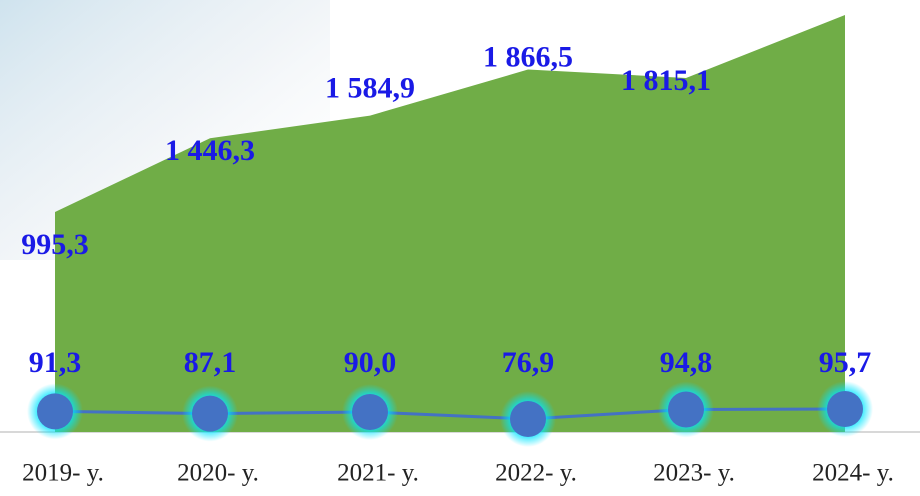 The width and height of the screenshot is (920, 496). I want to click on data-label: 95,7, so click(845, 362).